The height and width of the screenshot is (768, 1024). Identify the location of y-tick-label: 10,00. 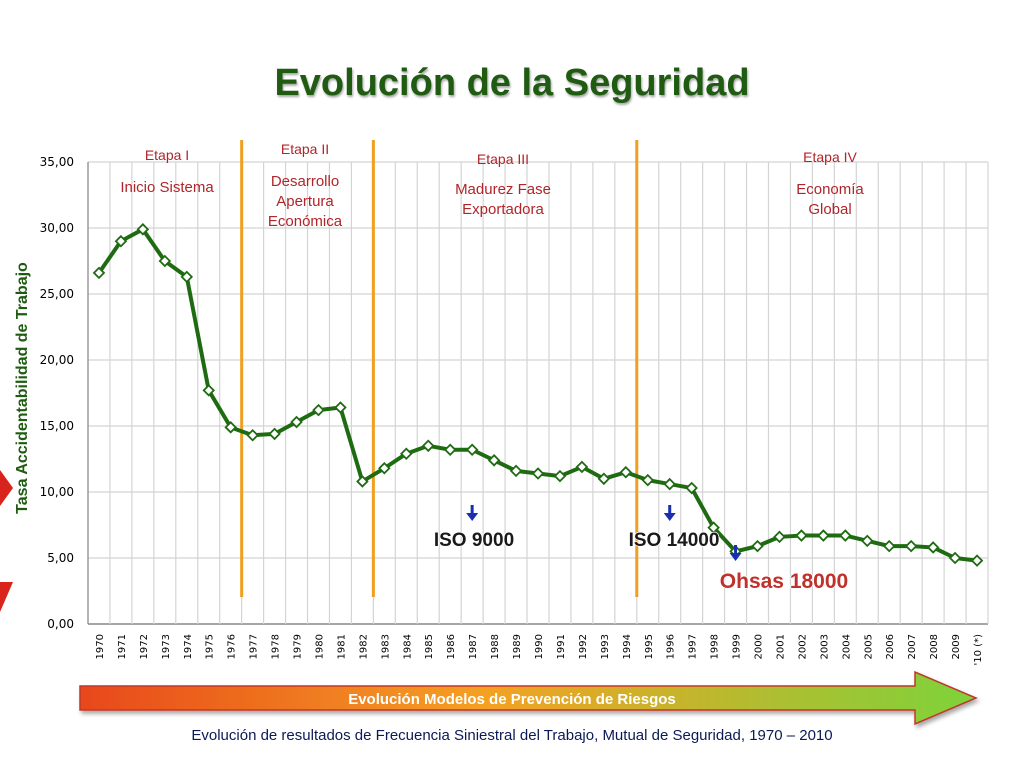
(57, 492).